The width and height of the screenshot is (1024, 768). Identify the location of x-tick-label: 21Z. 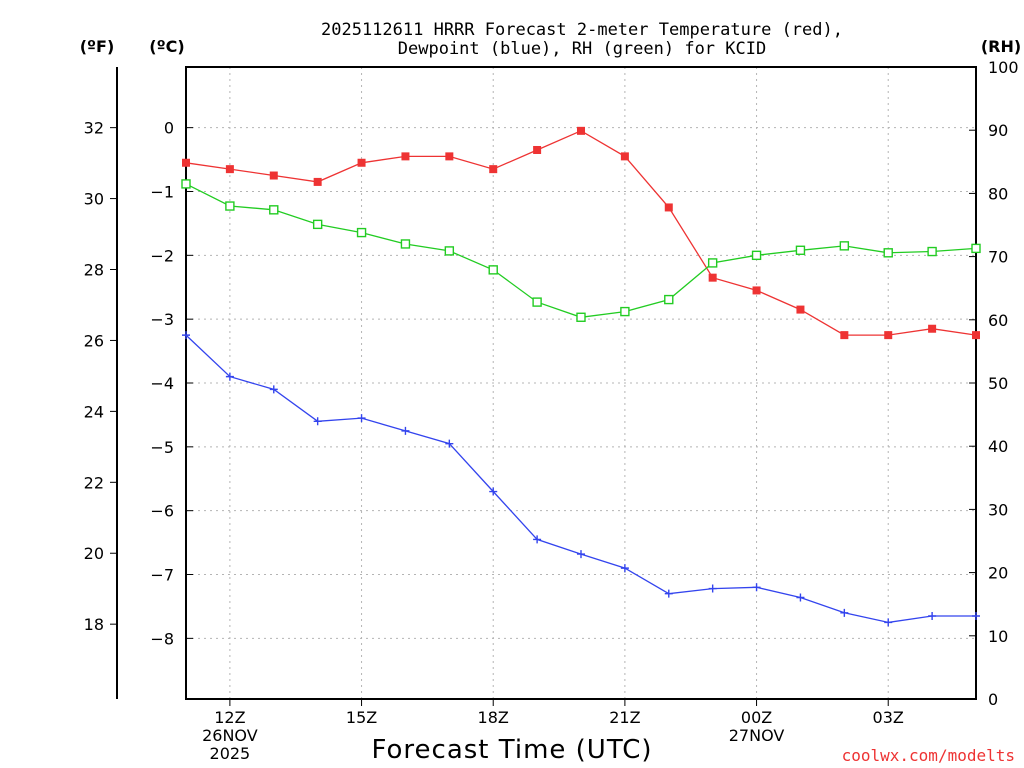
(624, 717).